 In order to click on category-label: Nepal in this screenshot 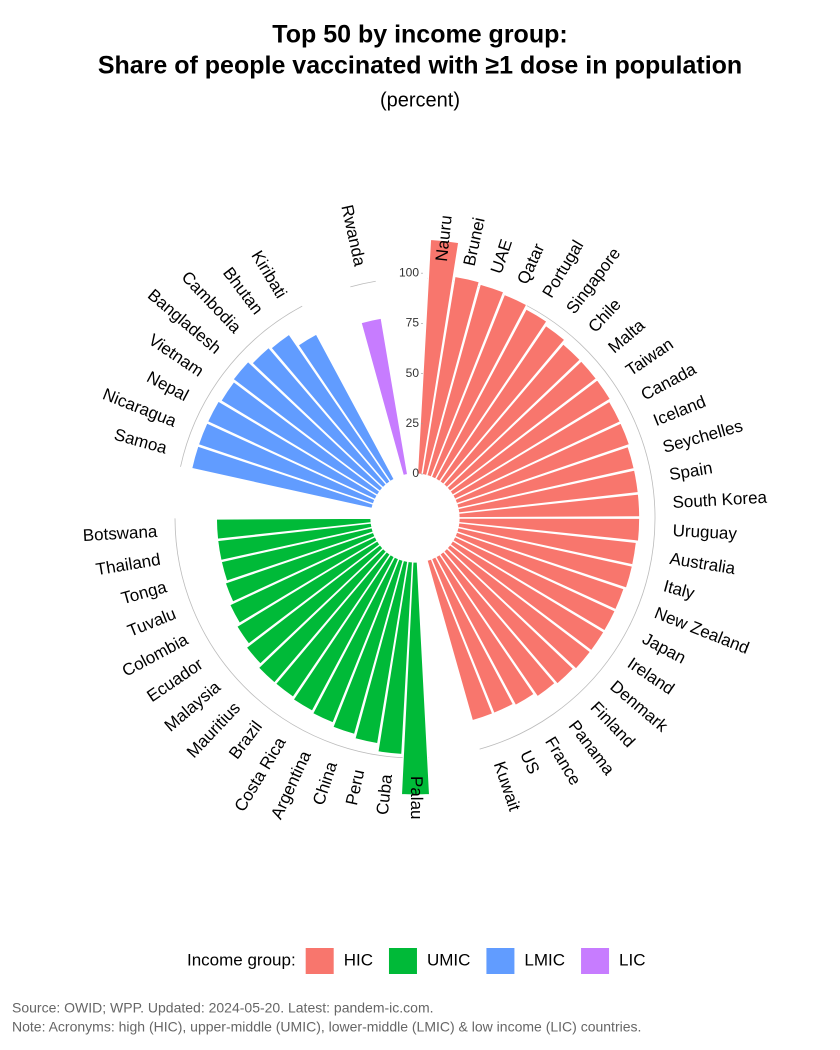, I will do `click(168, 387)`.